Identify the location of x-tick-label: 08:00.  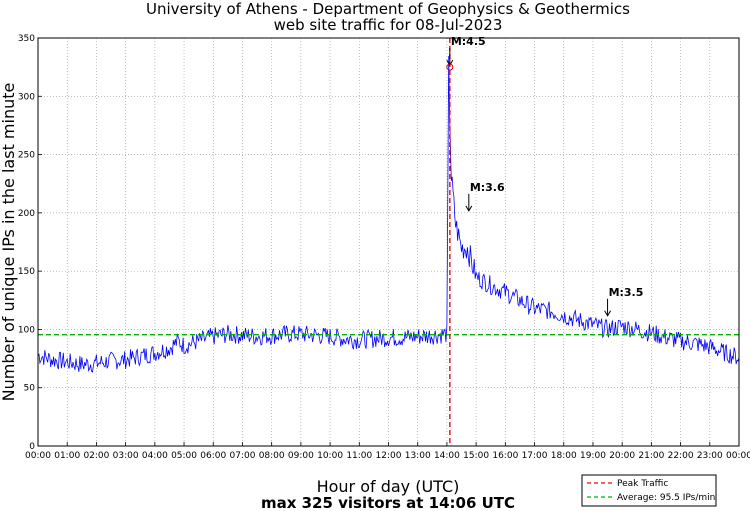
(272, 456).